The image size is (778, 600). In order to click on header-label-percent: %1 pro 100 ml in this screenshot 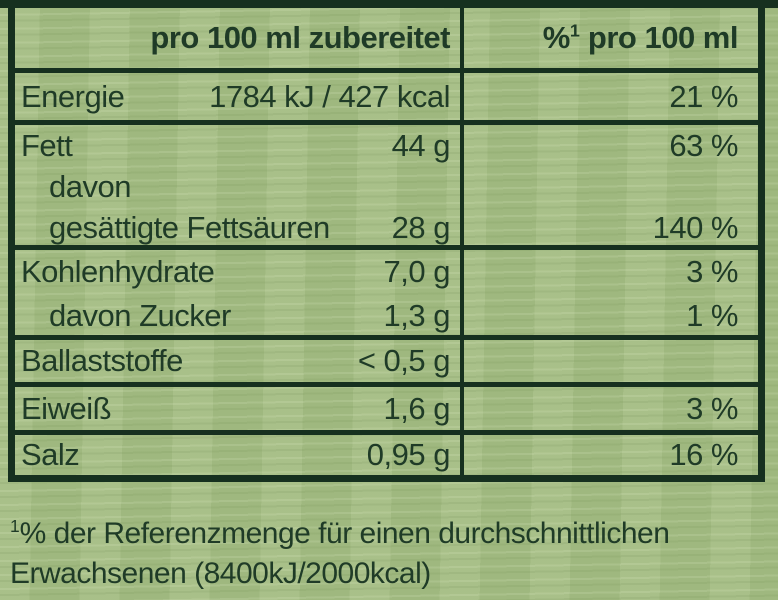, I will do `click(640, 37)`.